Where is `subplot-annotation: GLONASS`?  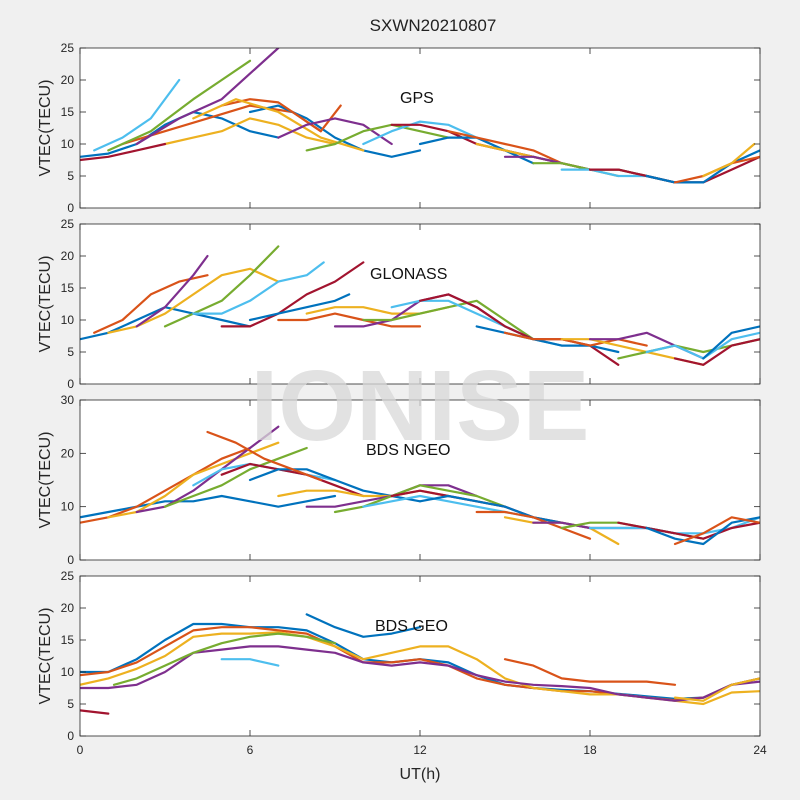 subplot-annotation: GLONASS is located at coordinates (408, 274).